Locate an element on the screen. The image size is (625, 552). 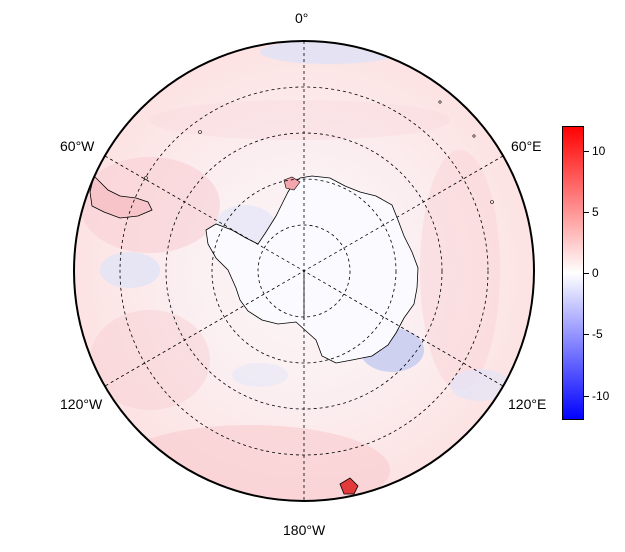
colorbar-tick-label: 10 is located at coordinates (599, 150).